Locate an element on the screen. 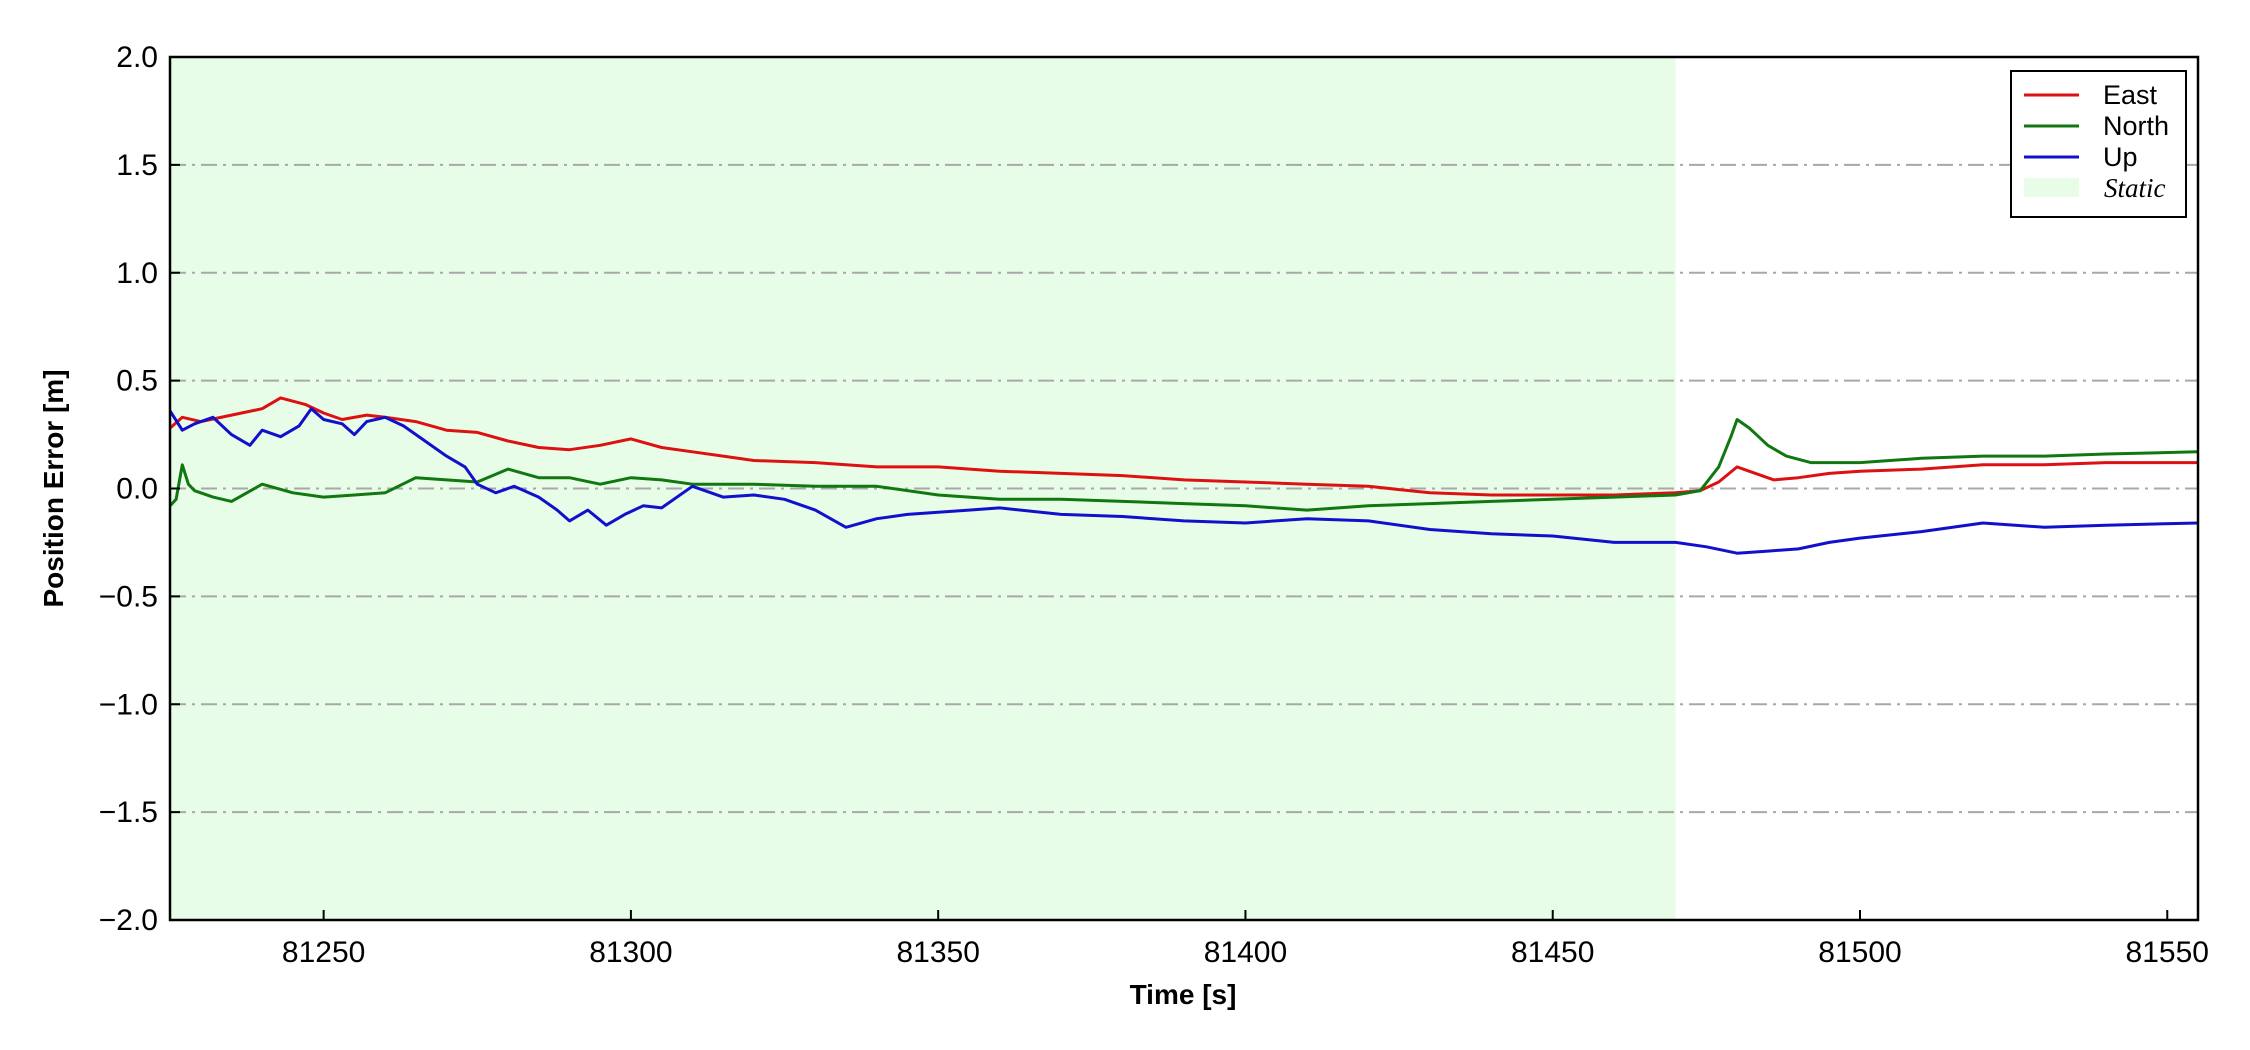  legend-label-east: East is located at coordinates (2130, 95).